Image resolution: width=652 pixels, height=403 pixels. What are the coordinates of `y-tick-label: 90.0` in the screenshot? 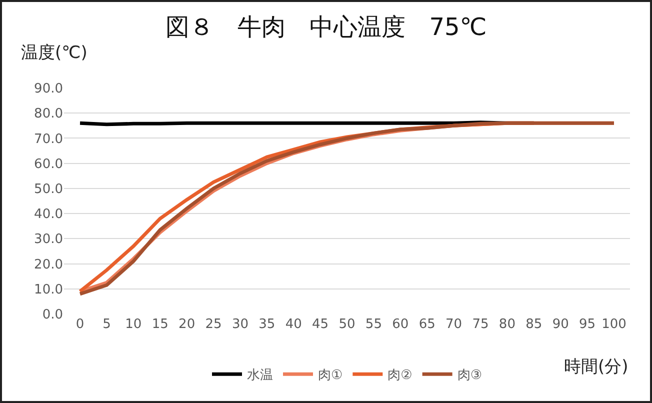 It's located at (48, 89).